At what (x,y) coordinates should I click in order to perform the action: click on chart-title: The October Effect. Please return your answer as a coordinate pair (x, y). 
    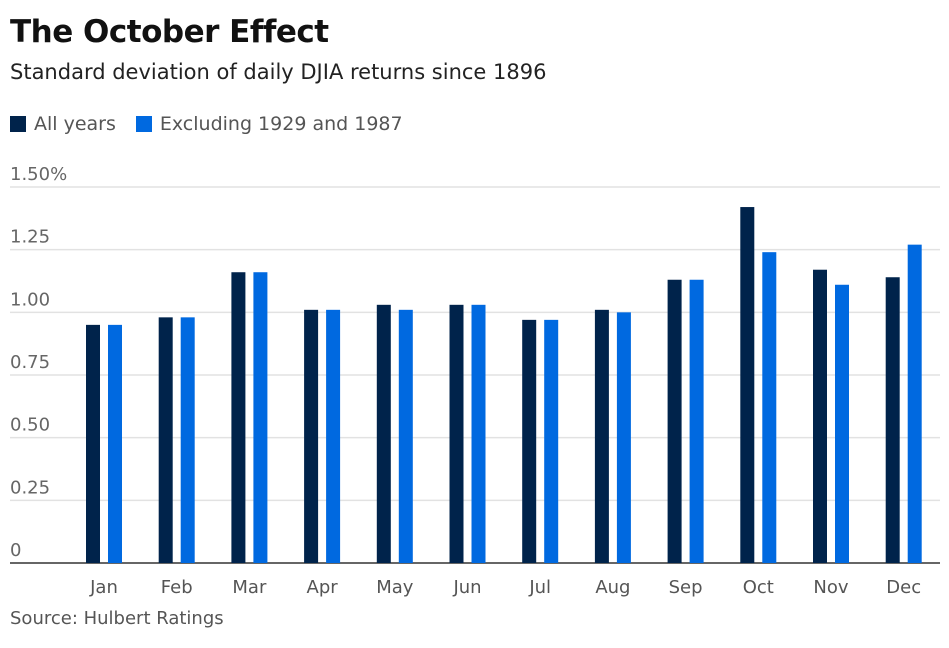
    Looking at the image, I should click on (169, 32).